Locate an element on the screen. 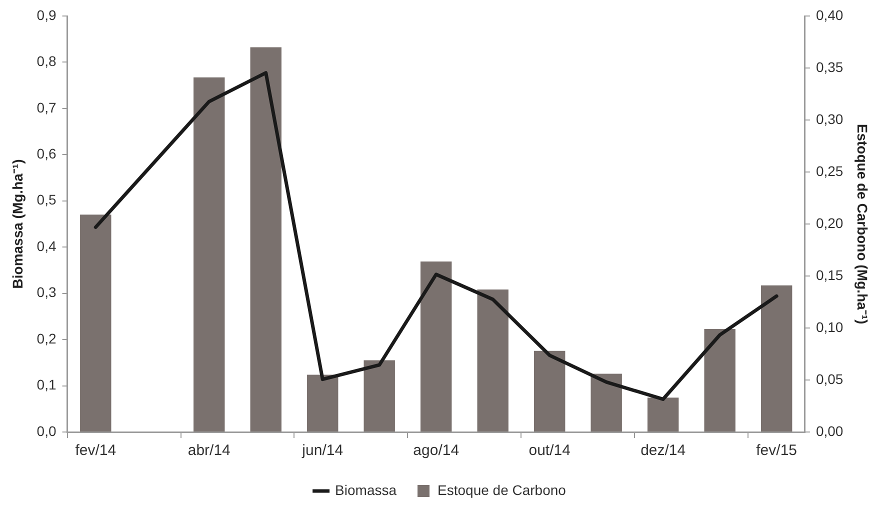 The width and height of the screenshot is (884, 516). legend-label: Estoque de Carbono is located at coordinates (502, 490).